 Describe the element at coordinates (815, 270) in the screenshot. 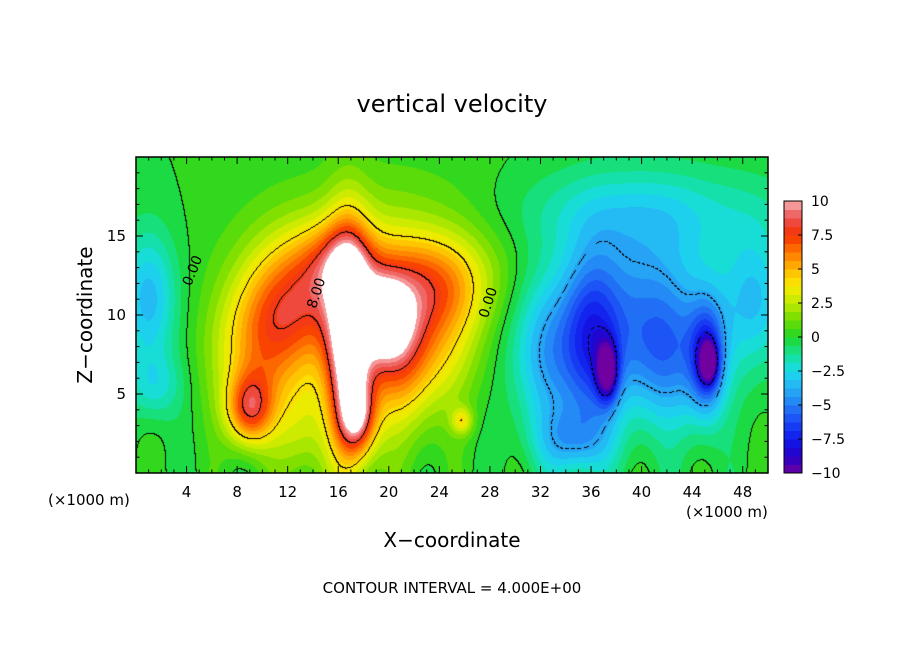

I see `colorbar-label: 5` at that location.